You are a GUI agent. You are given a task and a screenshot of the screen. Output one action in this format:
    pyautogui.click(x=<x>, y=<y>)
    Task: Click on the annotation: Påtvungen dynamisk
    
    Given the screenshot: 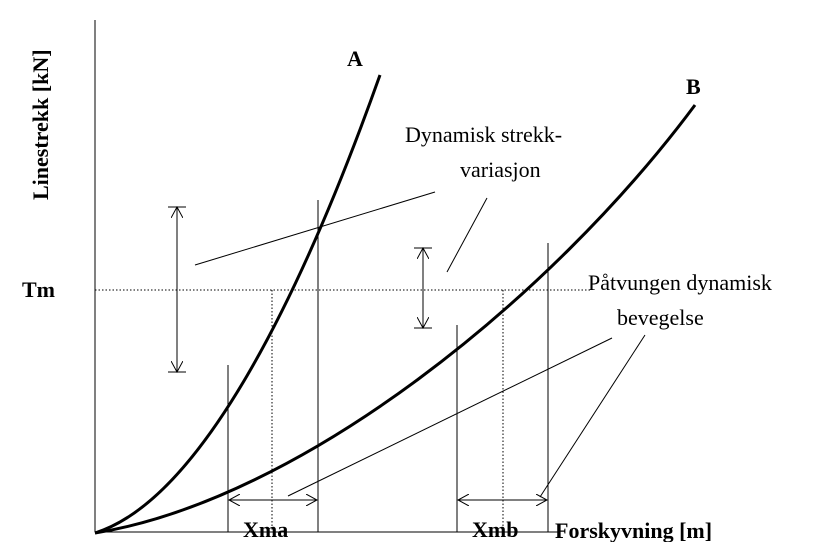 What is the action you would take?
    pyautogui.click(x=680, y=282)
    